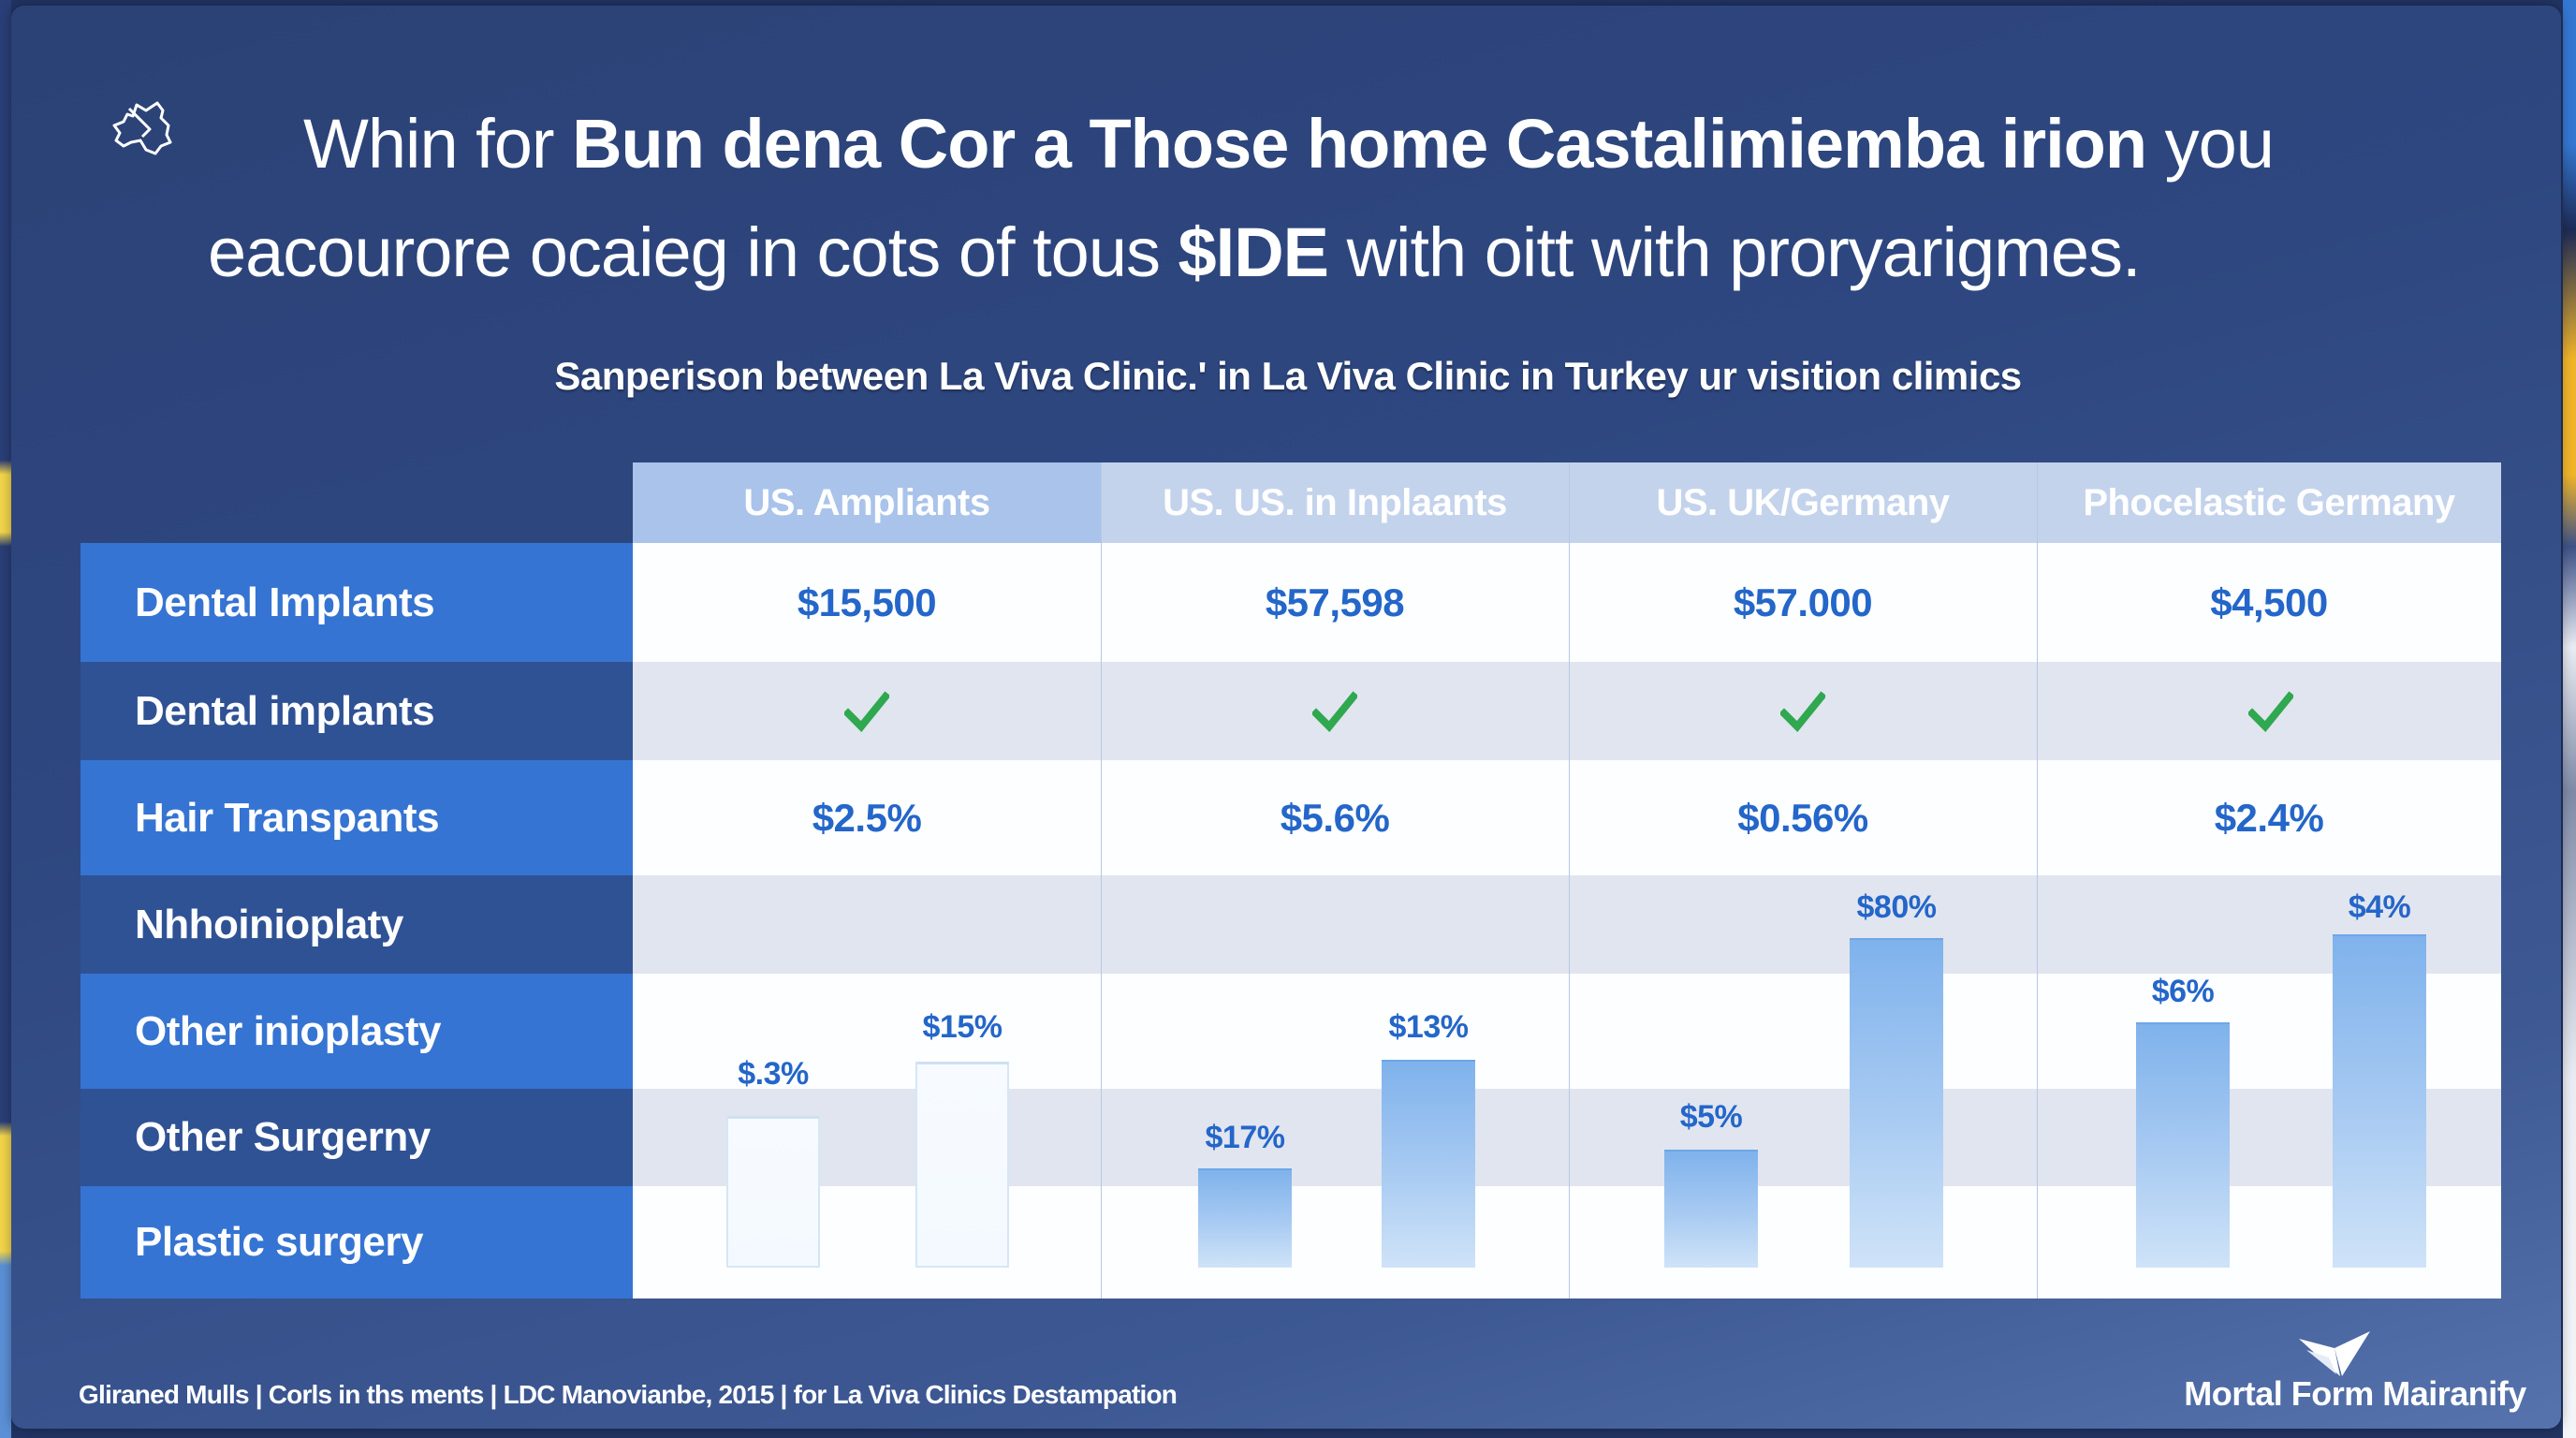  I want to click on percent-cell: $0.56%, so click(1802, 817).